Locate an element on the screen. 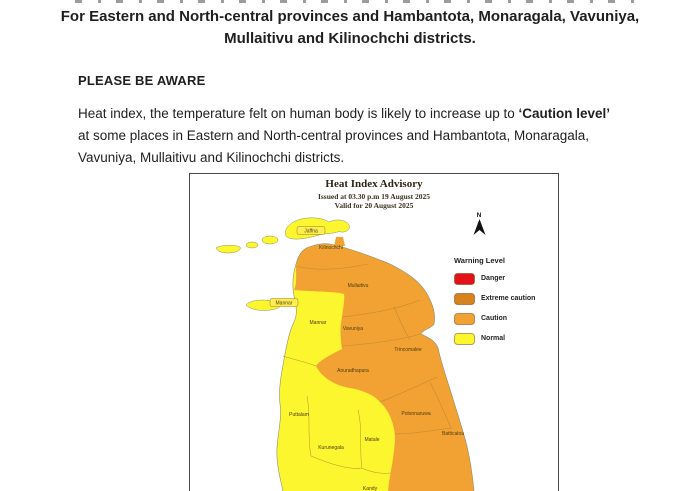  map-valid-line: Valid for 20 August 2025 is located at coordinates (374, 206).